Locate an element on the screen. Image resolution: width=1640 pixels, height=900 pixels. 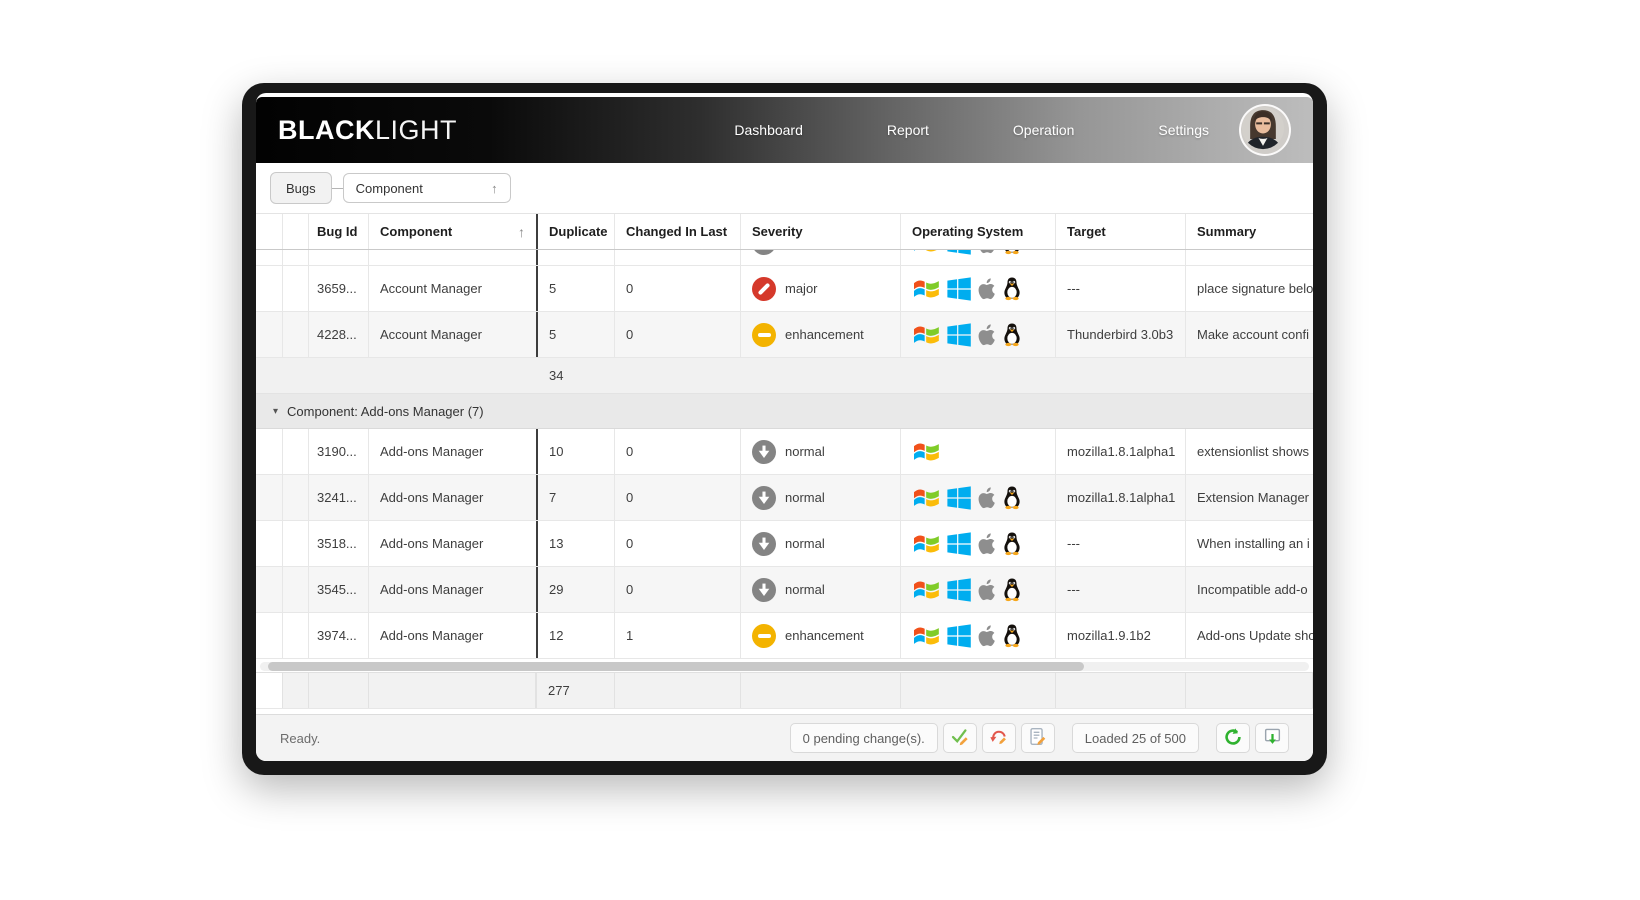
column-header-severity: Severity is located at coordinates (821, 231).